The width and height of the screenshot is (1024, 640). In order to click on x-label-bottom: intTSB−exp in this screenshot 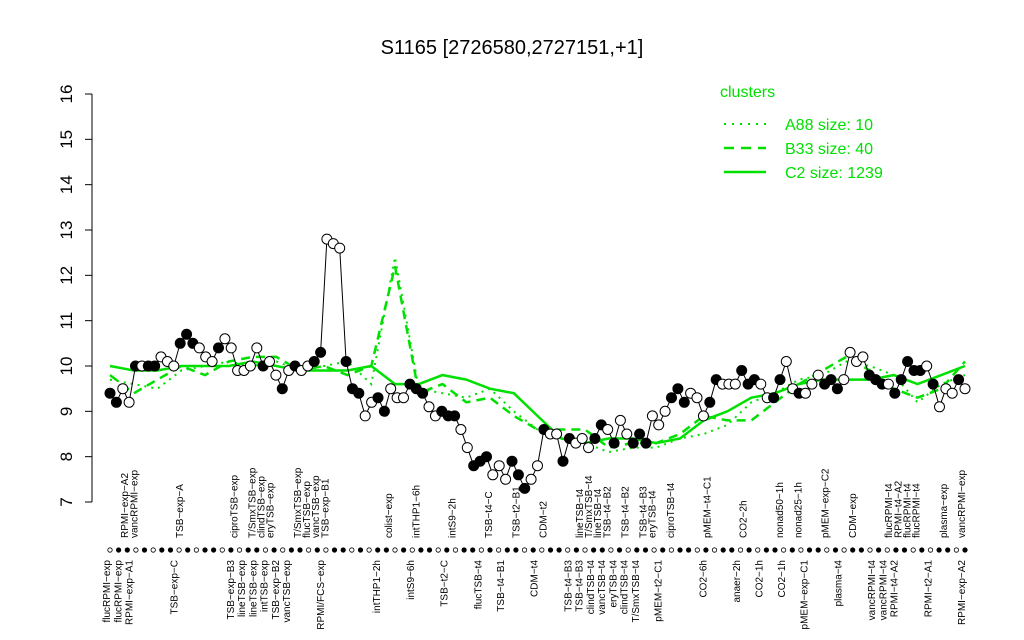, I will do `click(265, 586)`.